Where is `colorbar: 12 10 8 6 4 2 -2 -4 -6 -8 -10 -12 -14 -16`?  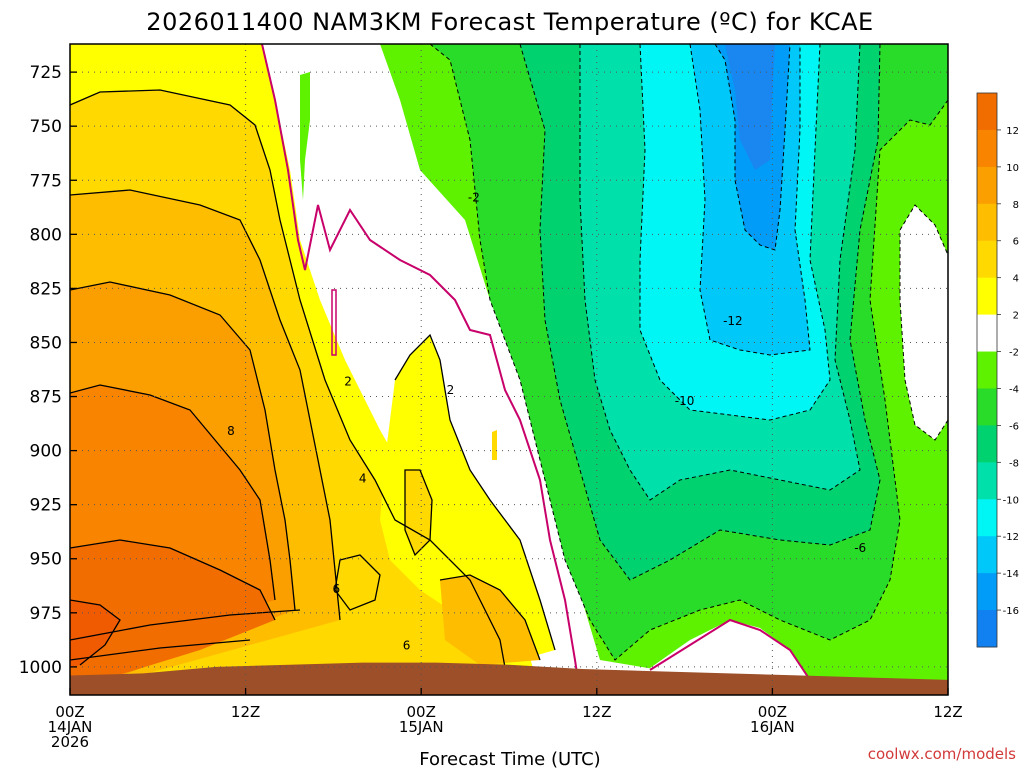
colorbar: 12 10 8 6 4 2 -2 -4 -6 -8 -10 -12 -14 -16 is located at coordinates (997, 370).